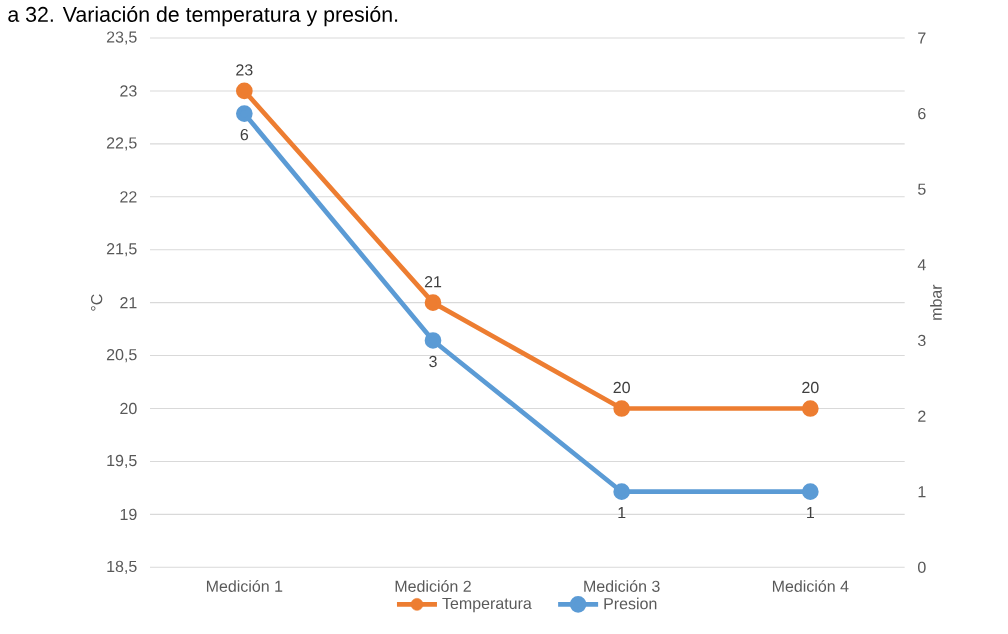  Describe the element at coordinates (922, 189) in the screenshot. I see `y2-tick-label: 5` at that location.